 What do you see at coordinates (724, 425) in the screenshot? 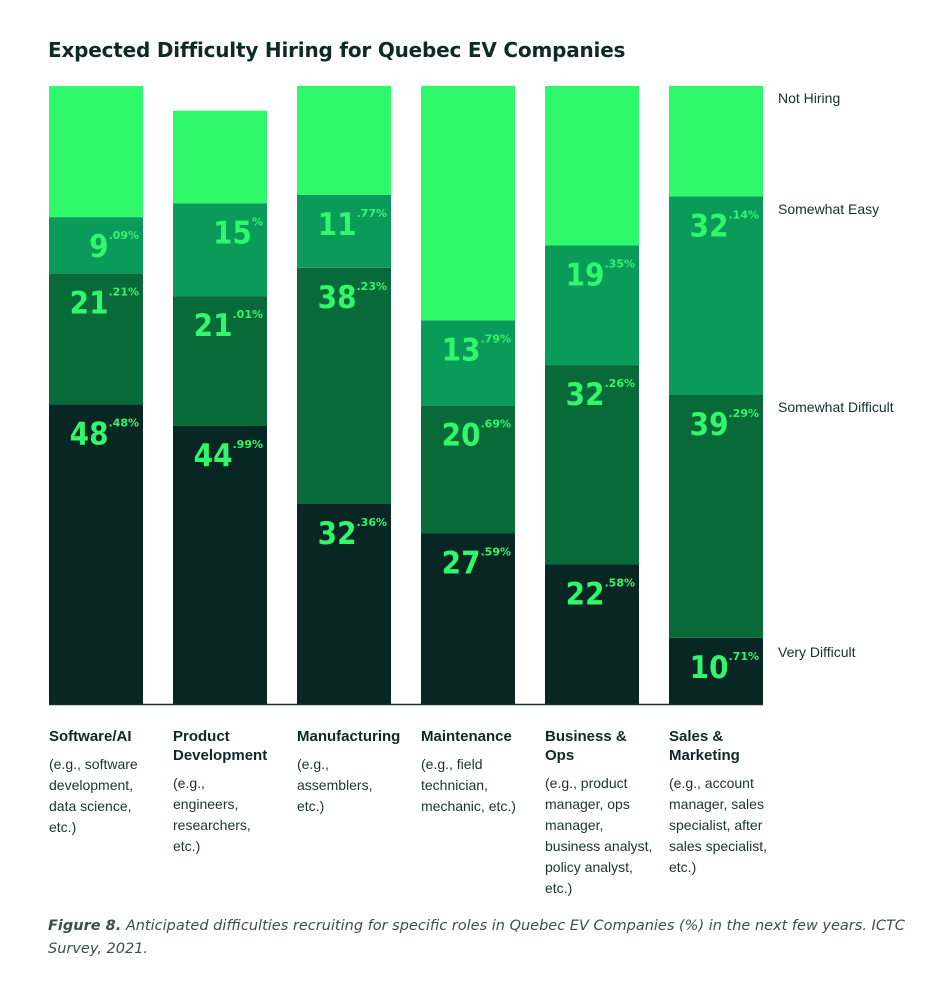
I see `value-label-sales-and-marketing-somewhat-difficult: 39.29%` at bounding box center [724, 425].